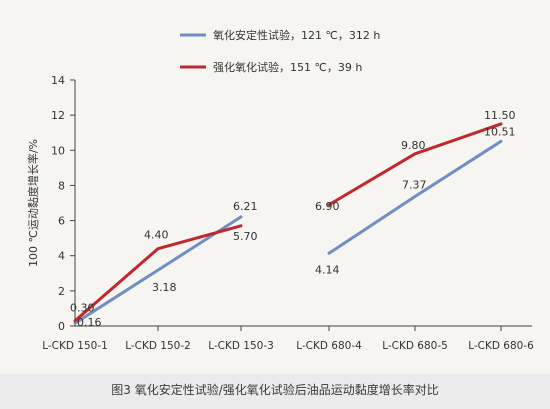  What do you see at coordinates (414, 184) in the screenshot?
I see `data-label-series-1: 7.37` at bounding box center [414, 184].